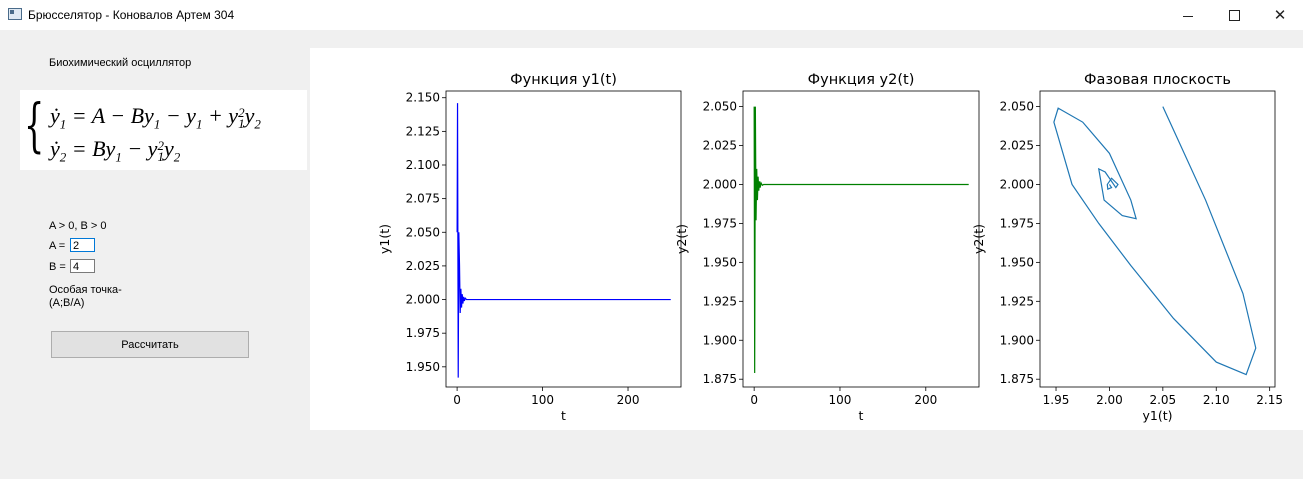 This screenshot has width=1303, height=479. What do you see at coordinates (67, 303) in the screenshot?
I see `singular-point-formula: (A;B/A)` at bounding box center [67, 303].